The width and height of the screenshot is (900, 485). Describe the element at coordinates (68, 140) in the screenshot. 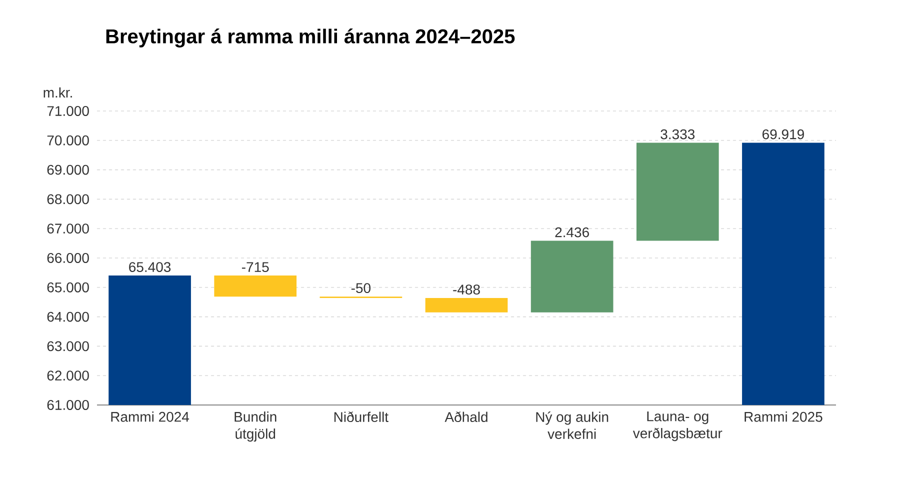

I see `y-tick-label: 70.000` at that location.